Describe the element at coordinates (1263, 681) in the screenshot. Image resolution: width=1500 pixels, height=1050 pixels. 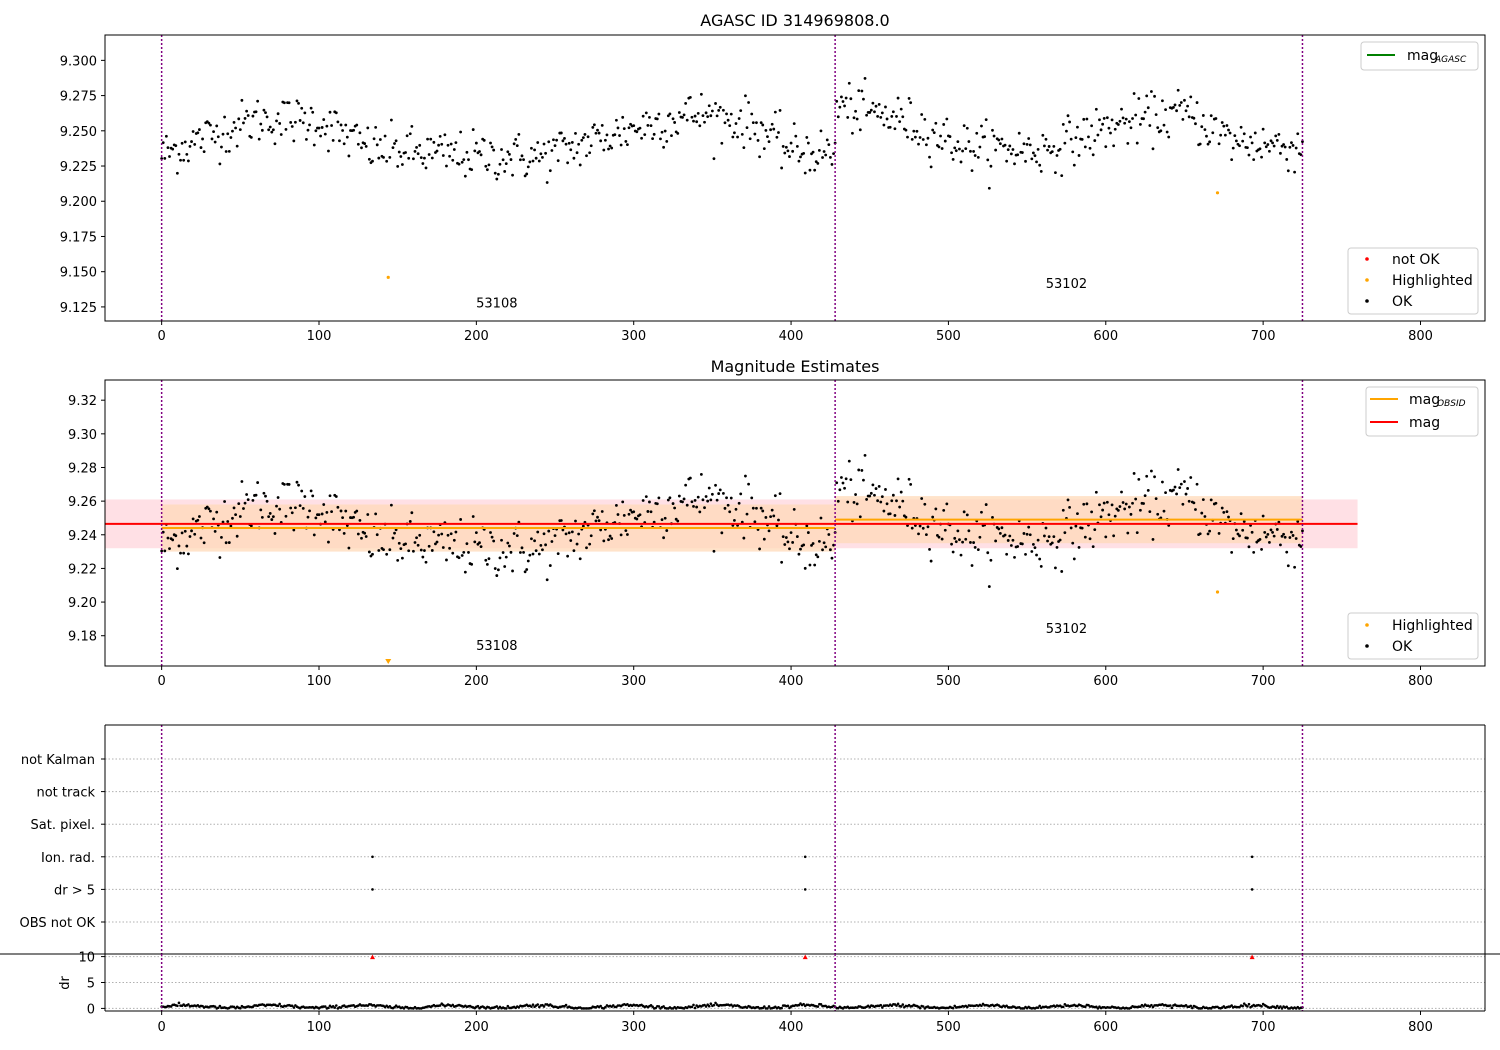
I see `x-tick-label: 700` at that location.